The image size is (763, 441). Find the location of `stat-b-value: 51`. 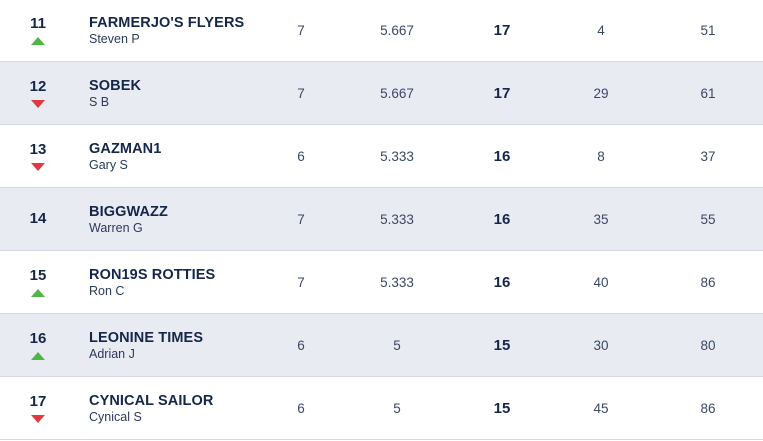

stat-b-value: 51 is located at coordinates (708, 30).